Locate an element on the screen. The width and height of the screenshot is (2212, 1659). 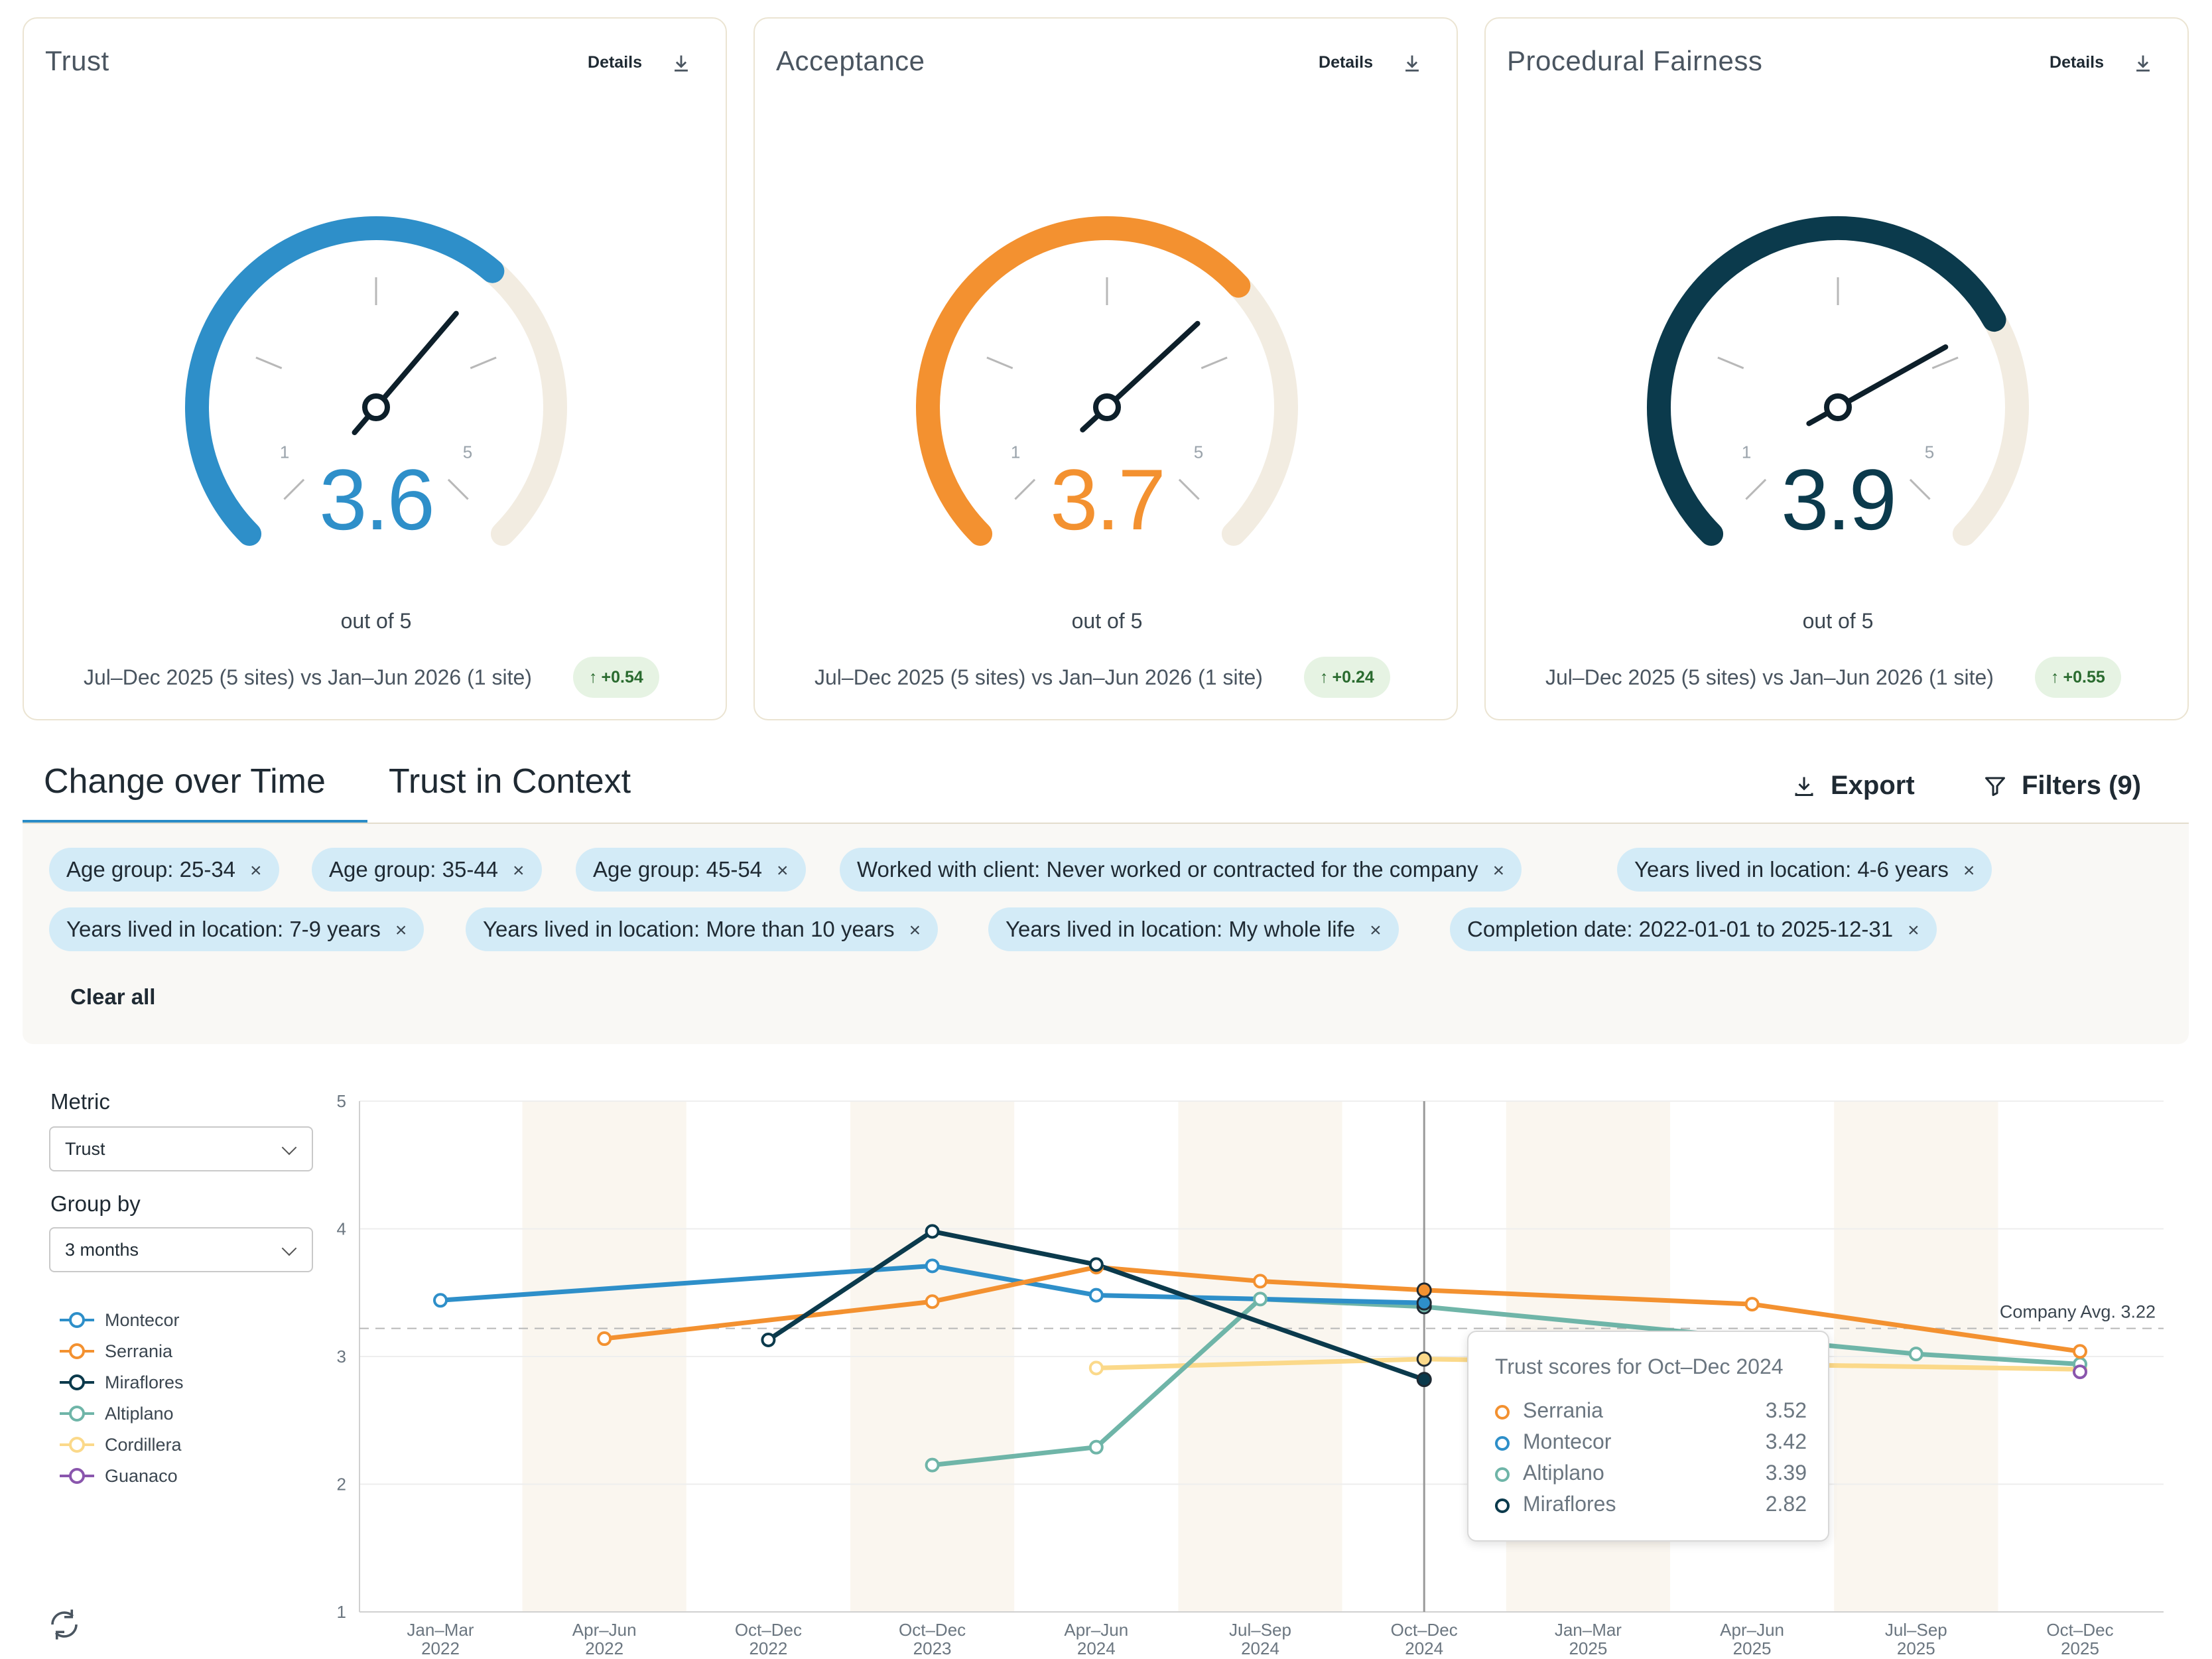
clear-all-button: Clear all is located at coordinates (113, 997).